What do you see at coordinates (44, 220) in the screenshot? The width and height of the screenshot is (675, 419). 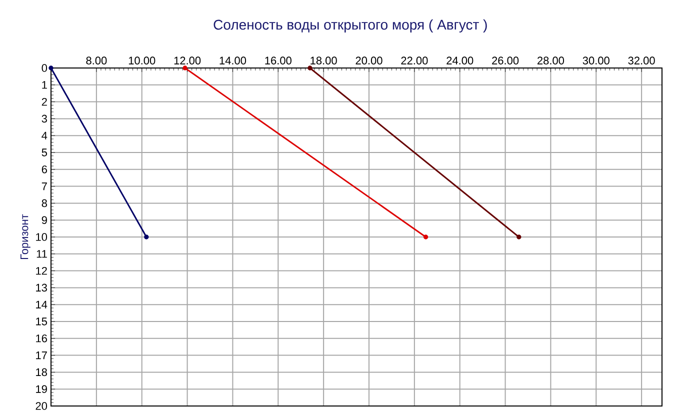 I see `y-tick-label: 9` at bounding box center [44, 220].